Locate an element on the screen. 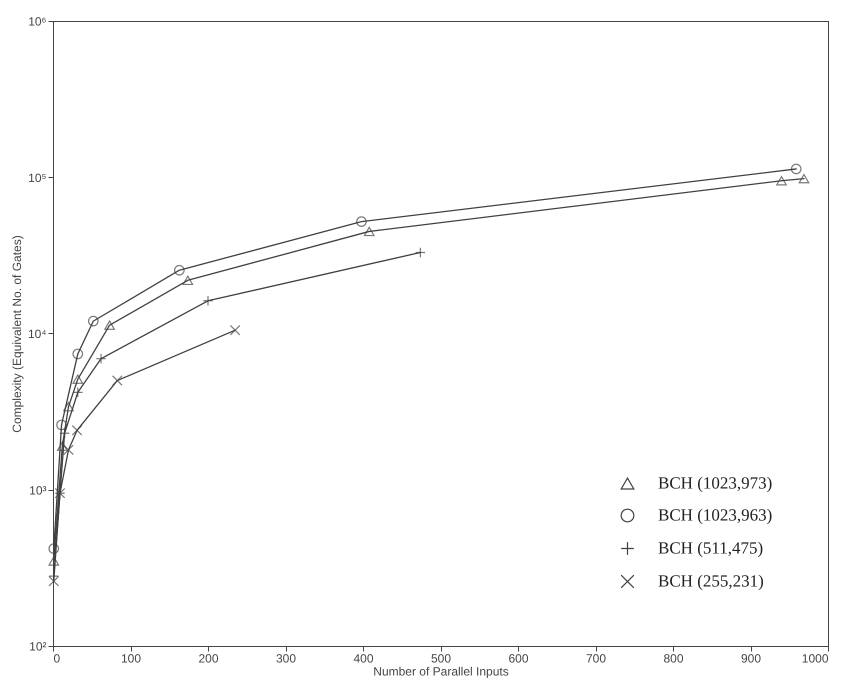 This screenshot has width=865, height=691. x-tick-label: 200 is located at coordinates (208, 659).